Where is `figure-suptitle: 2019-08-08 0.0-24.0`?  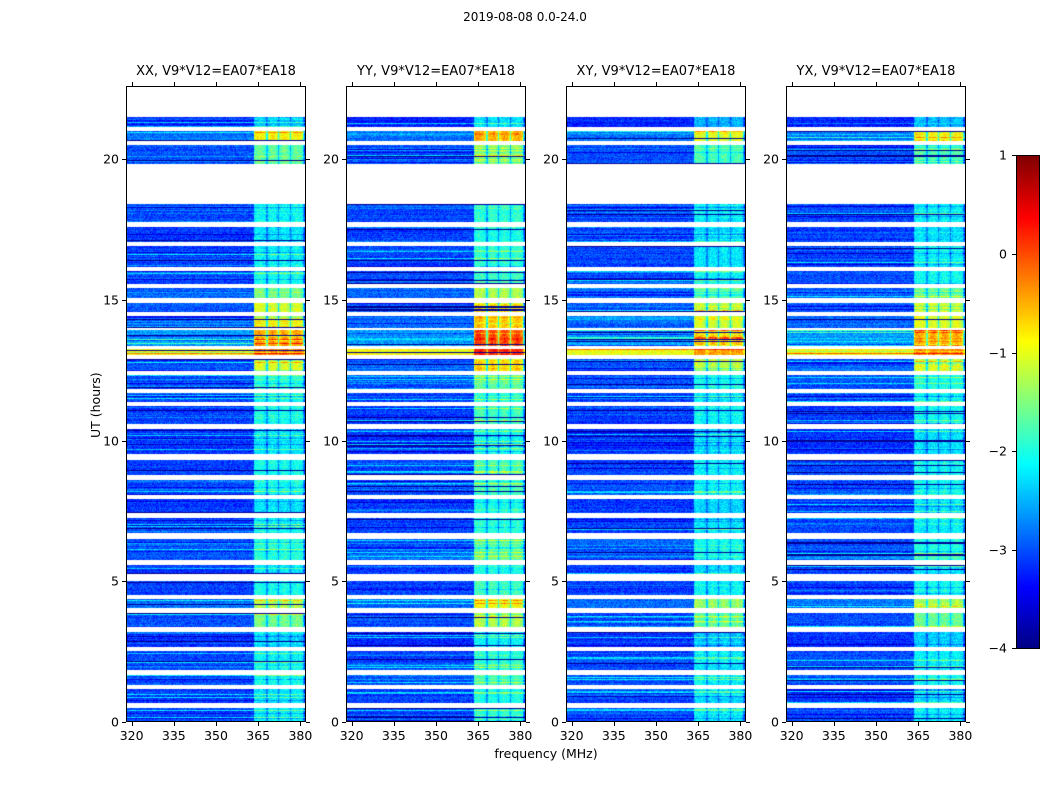 figure-suptitle: 2019-08-08 0.0-24.0 is located at coordinates (525, 17).